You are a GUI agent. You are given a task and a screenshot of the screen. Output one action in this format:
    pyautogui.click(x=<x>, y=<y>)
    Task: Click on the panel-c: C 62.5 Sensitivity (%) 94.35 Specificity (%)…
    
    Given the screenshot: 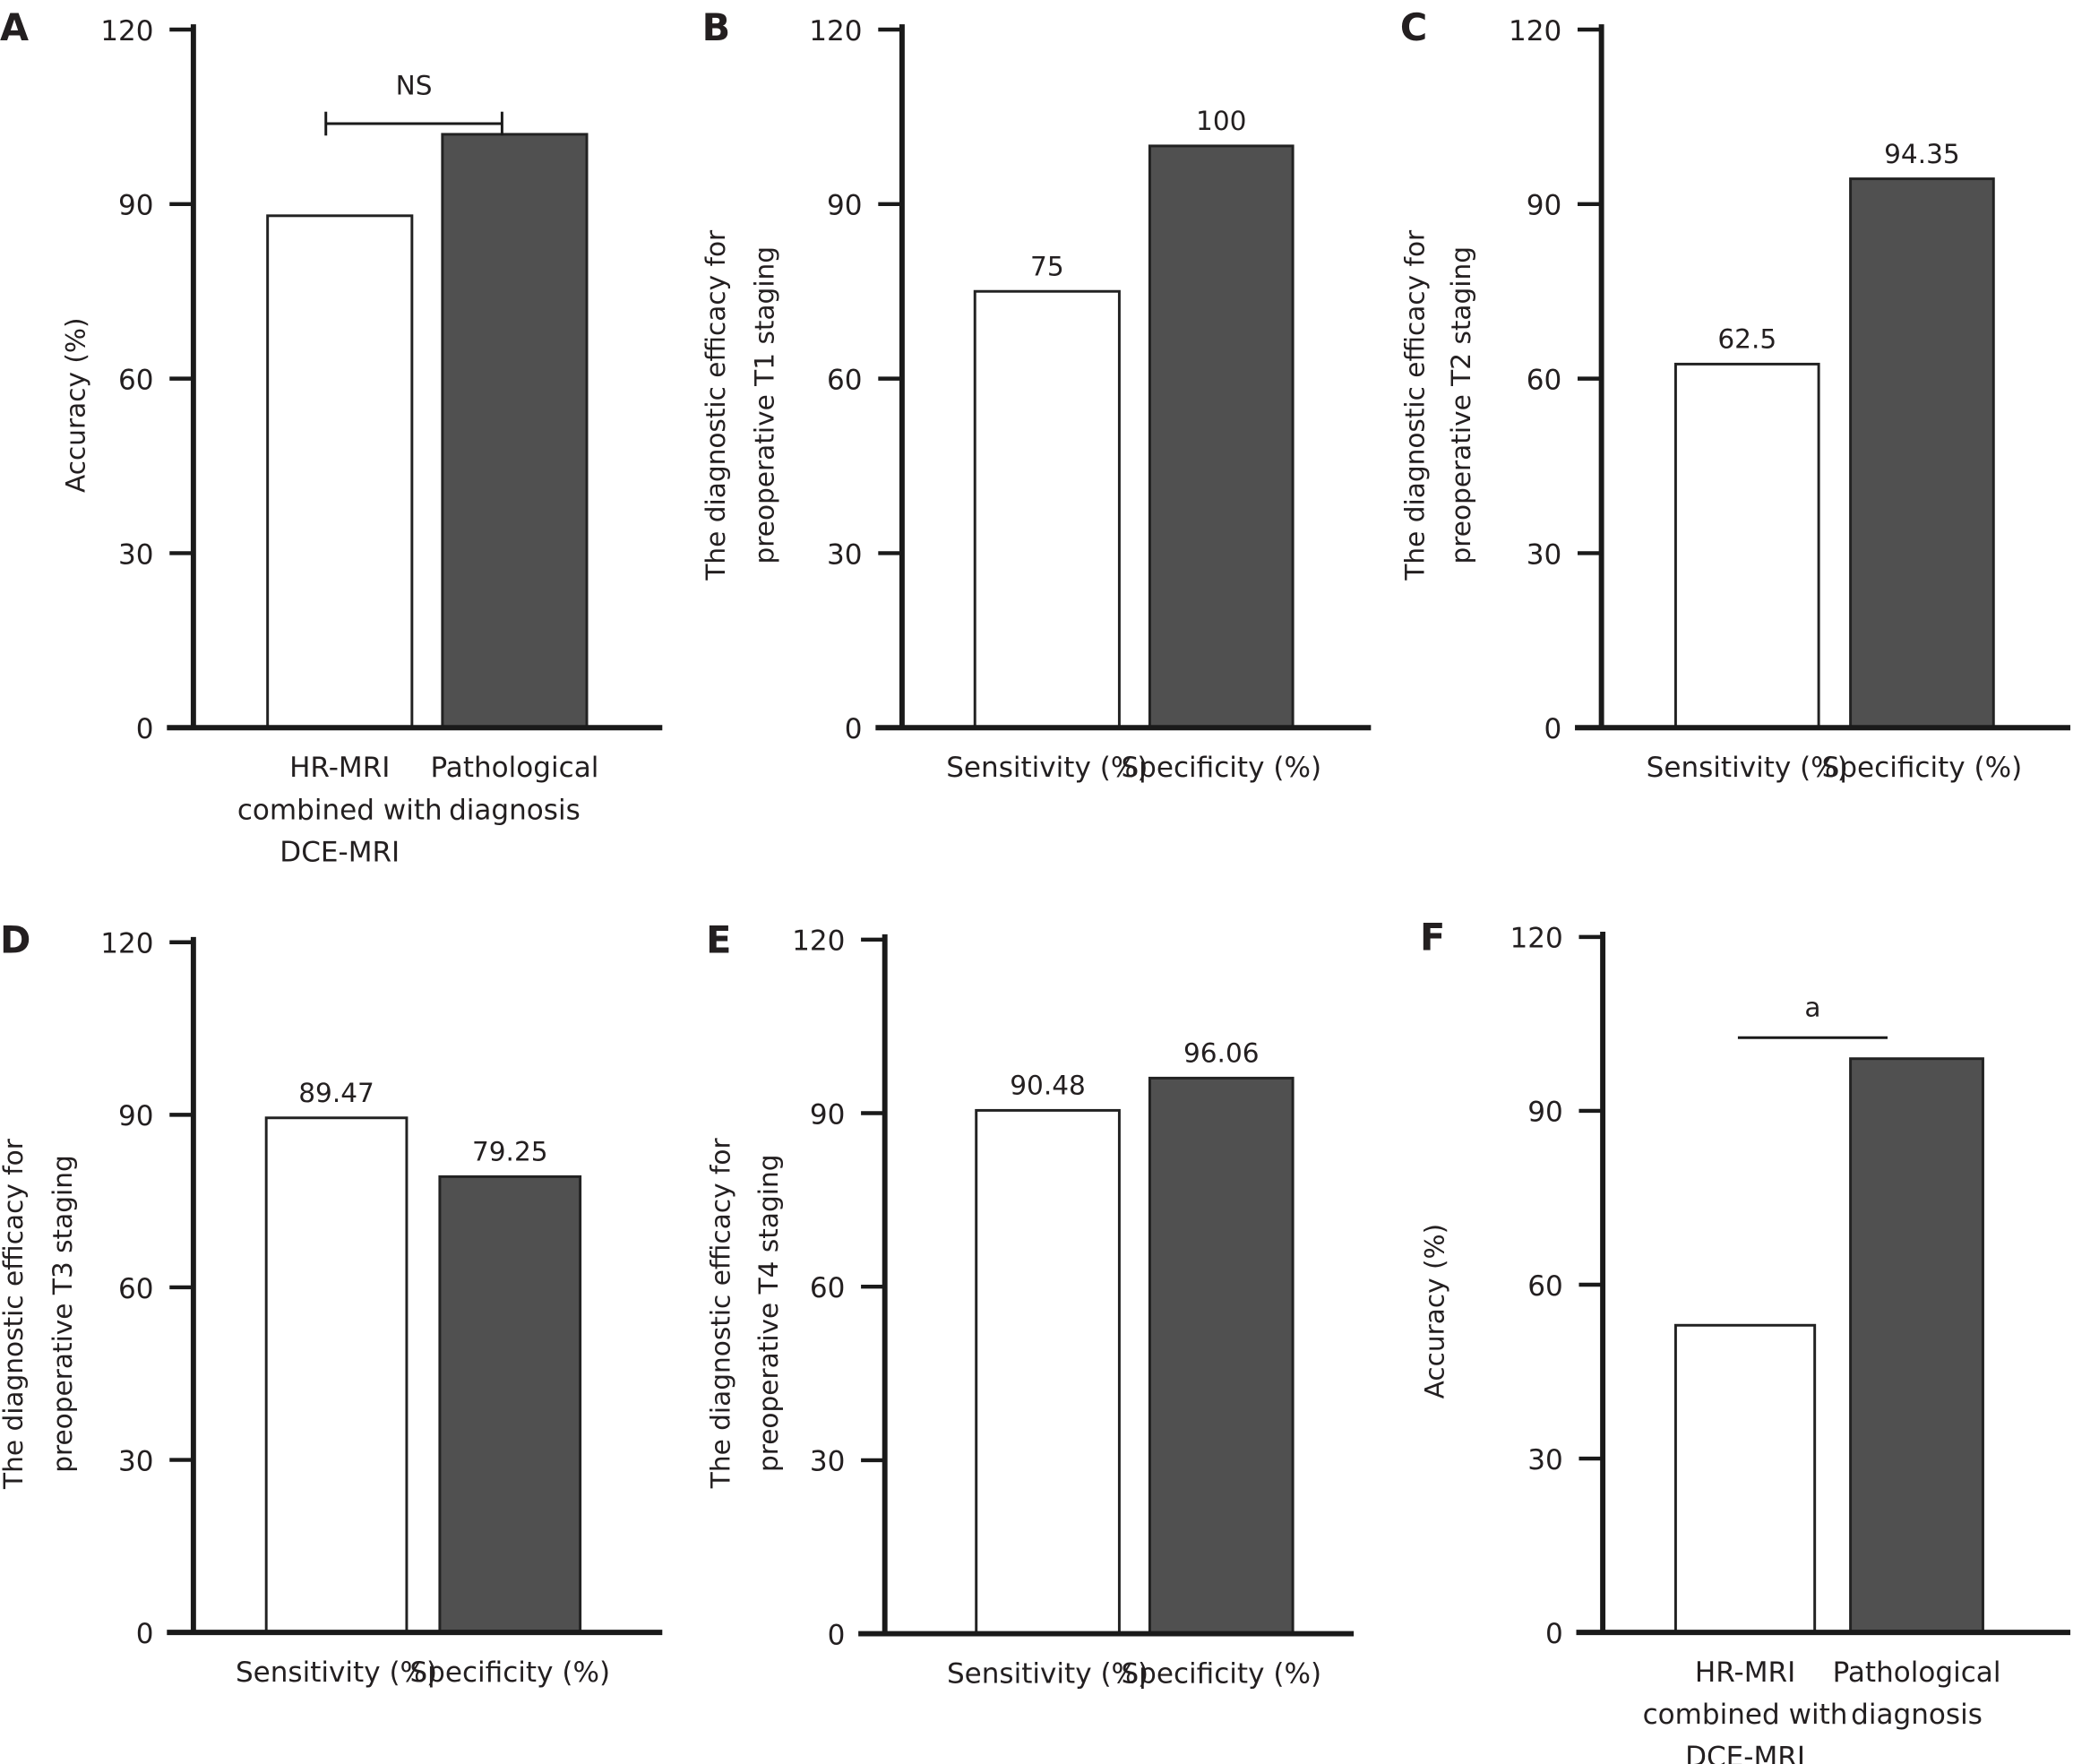 What is the action you would take?
    pyautogui.click(x=1735, y=395)
    